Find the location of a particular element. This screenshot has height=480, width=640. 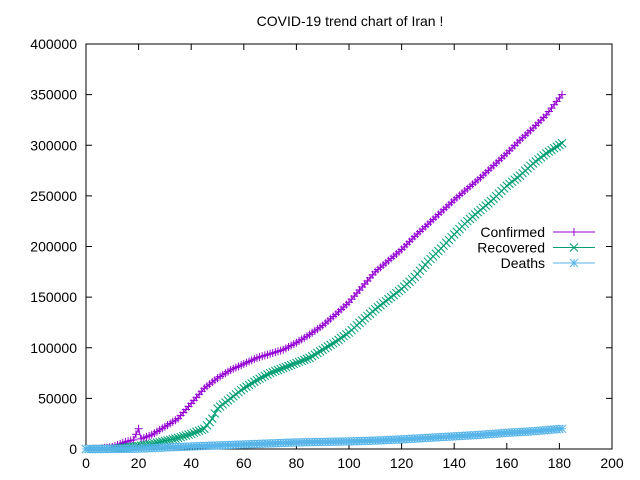

x-tick-label: 140 is located at coordinates (455, 463).